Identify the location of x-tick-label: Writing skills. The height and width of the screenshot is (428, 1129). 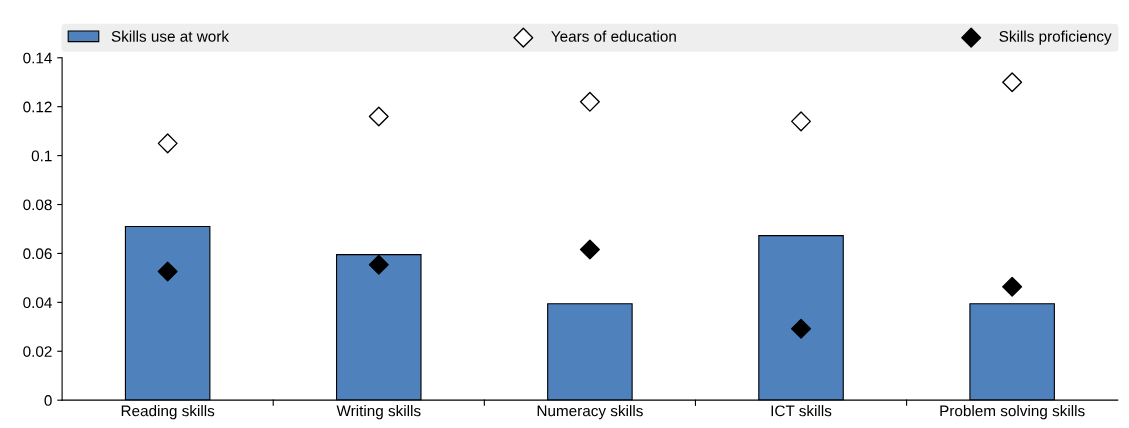
(378, 412).